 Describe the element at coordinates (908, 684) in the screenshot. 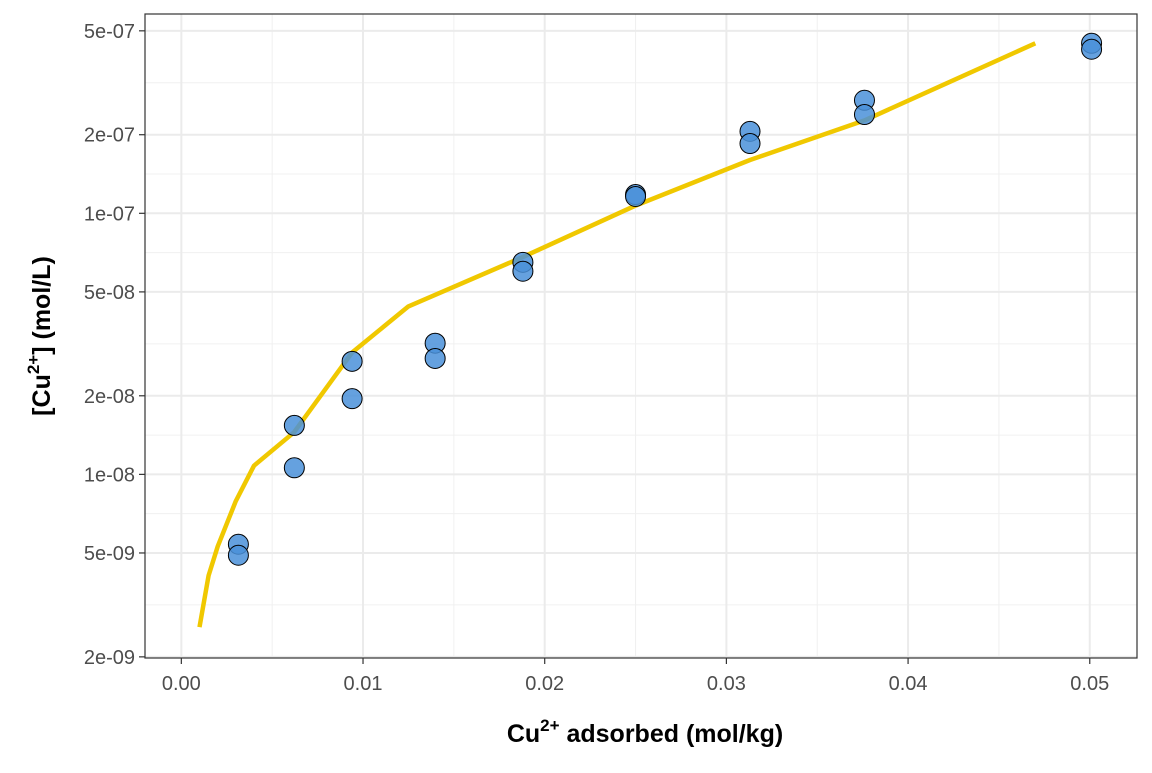

I see `x-tick-label: 0.04` at that location.